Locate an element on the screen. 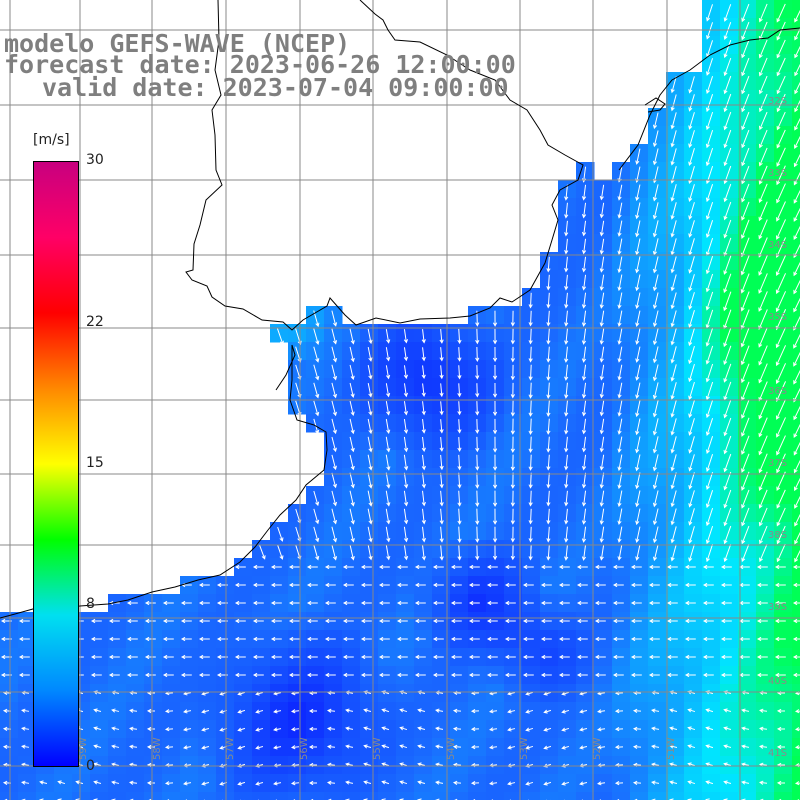 Image resolution: width=800 pixels, height=800 pixels. longitude-label: 55W is located at coordinates (377, 748).